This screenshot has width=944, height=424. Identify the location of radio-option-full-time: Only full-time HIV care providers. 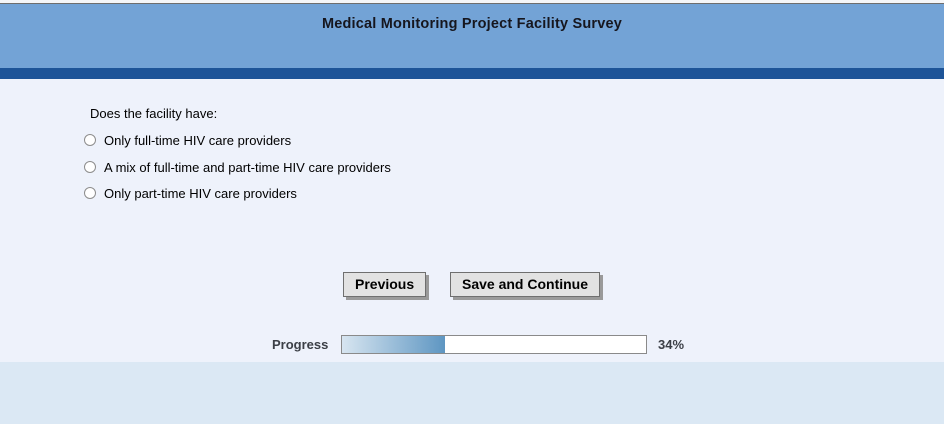
(187, 140).